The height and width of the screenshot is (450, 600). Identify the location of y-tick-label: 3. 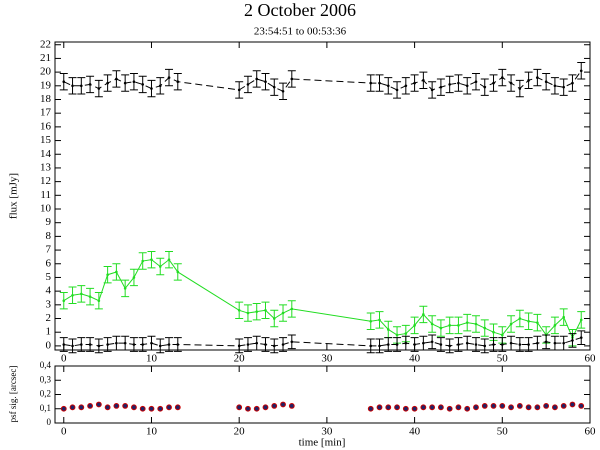
(49, 304).